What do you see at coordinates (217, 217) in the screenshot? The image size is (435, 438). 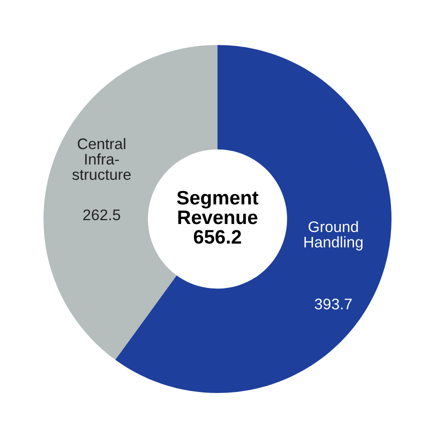 I see `text: Segment Revenue 656.2` at bounding box center [217, 217].